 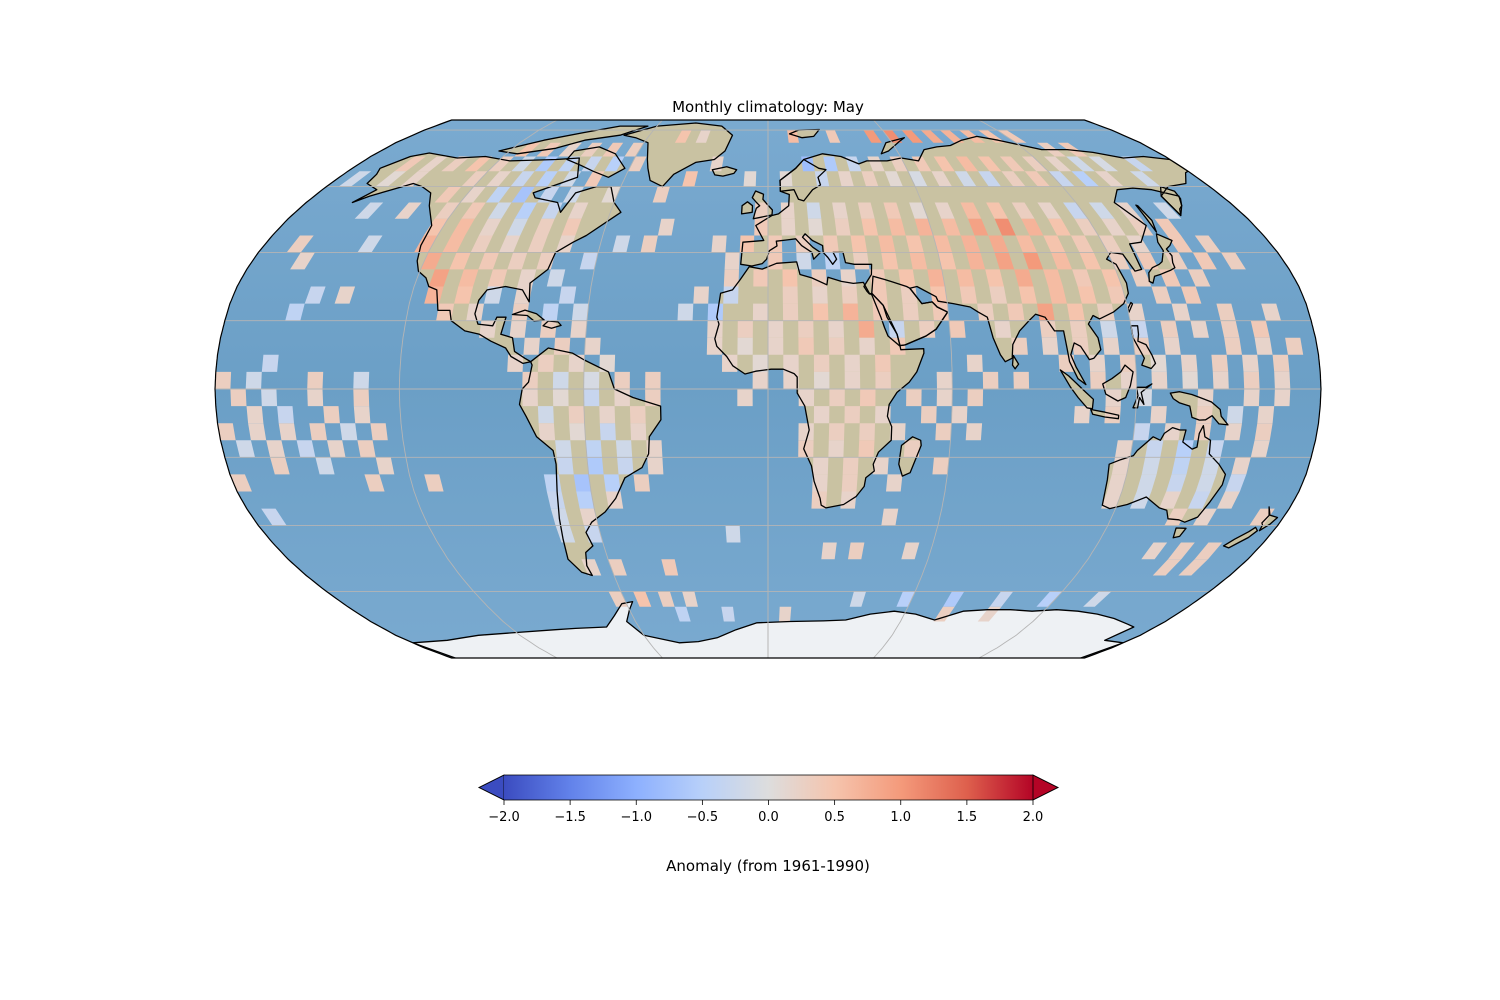 I want to click on meridian-gridline, so click(x=478, y=389).